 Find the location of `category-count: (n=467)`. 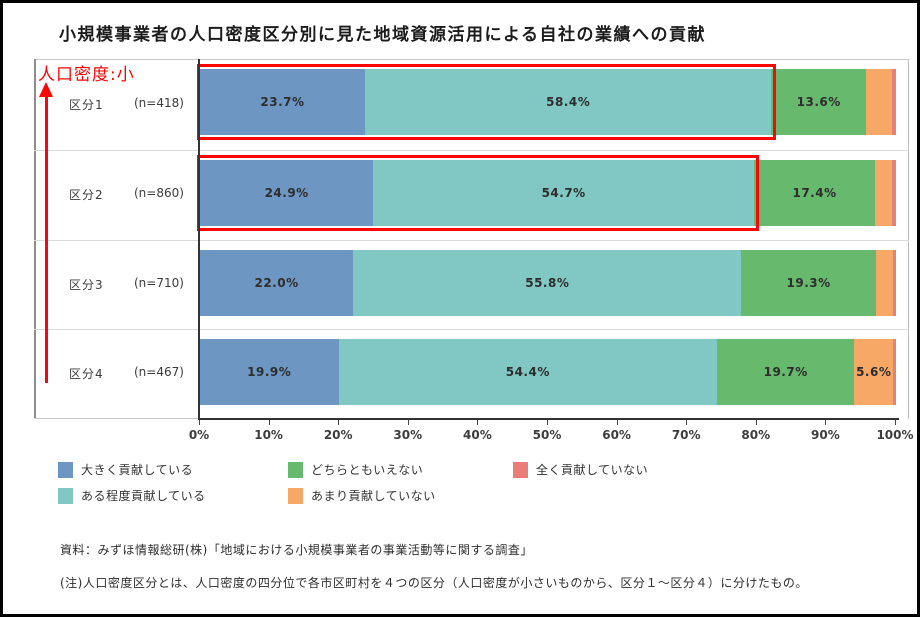

category-count: (n=467) is located at coordinates (159, 372).